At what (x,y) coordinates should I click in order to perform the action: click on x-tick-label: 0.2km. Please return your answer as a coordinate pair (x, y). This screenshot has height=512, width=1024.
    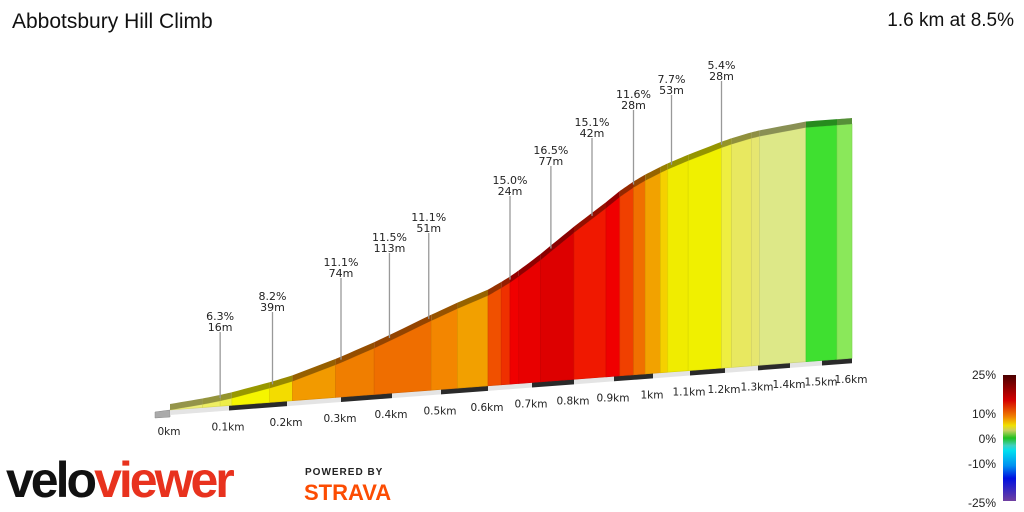
    Looking at the image, I should click on (285, 423).